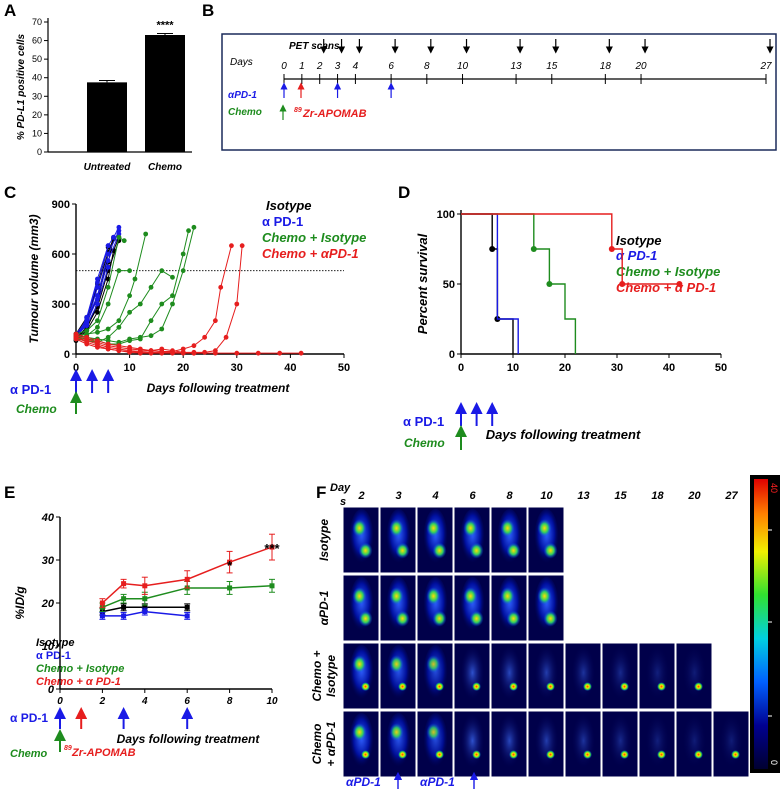 Image resolution: width=784 pixels, height=792 pixels. What do you see at coordinates (92, 302) in the screenshot?
I see `c-curve-blue` at bounding box center [92, 302].